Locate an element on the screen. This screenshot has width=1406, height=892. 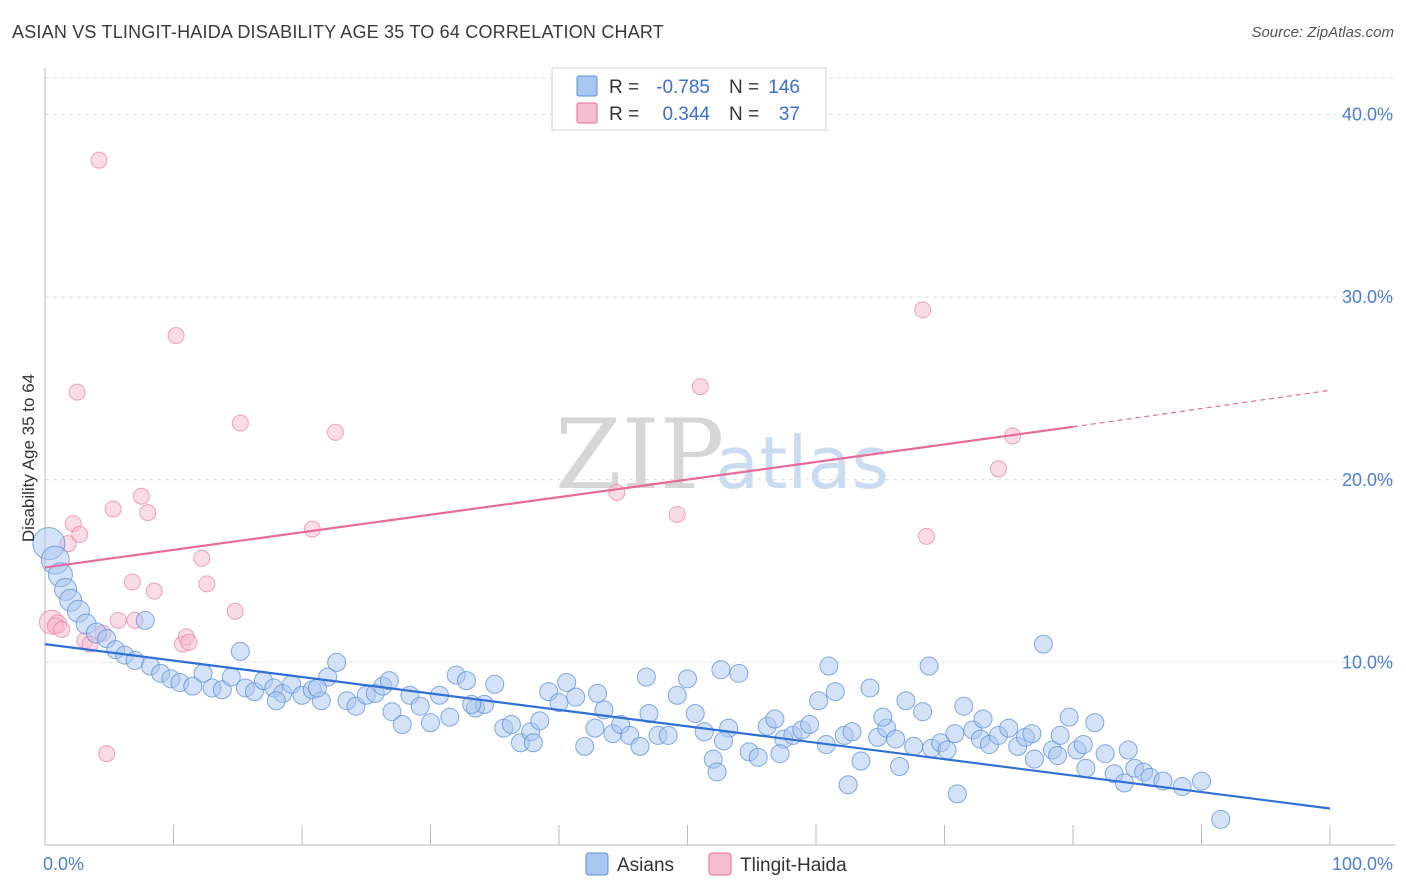
source-label: Source: ZipAtlas.com is located at coordinates (1322, 32).